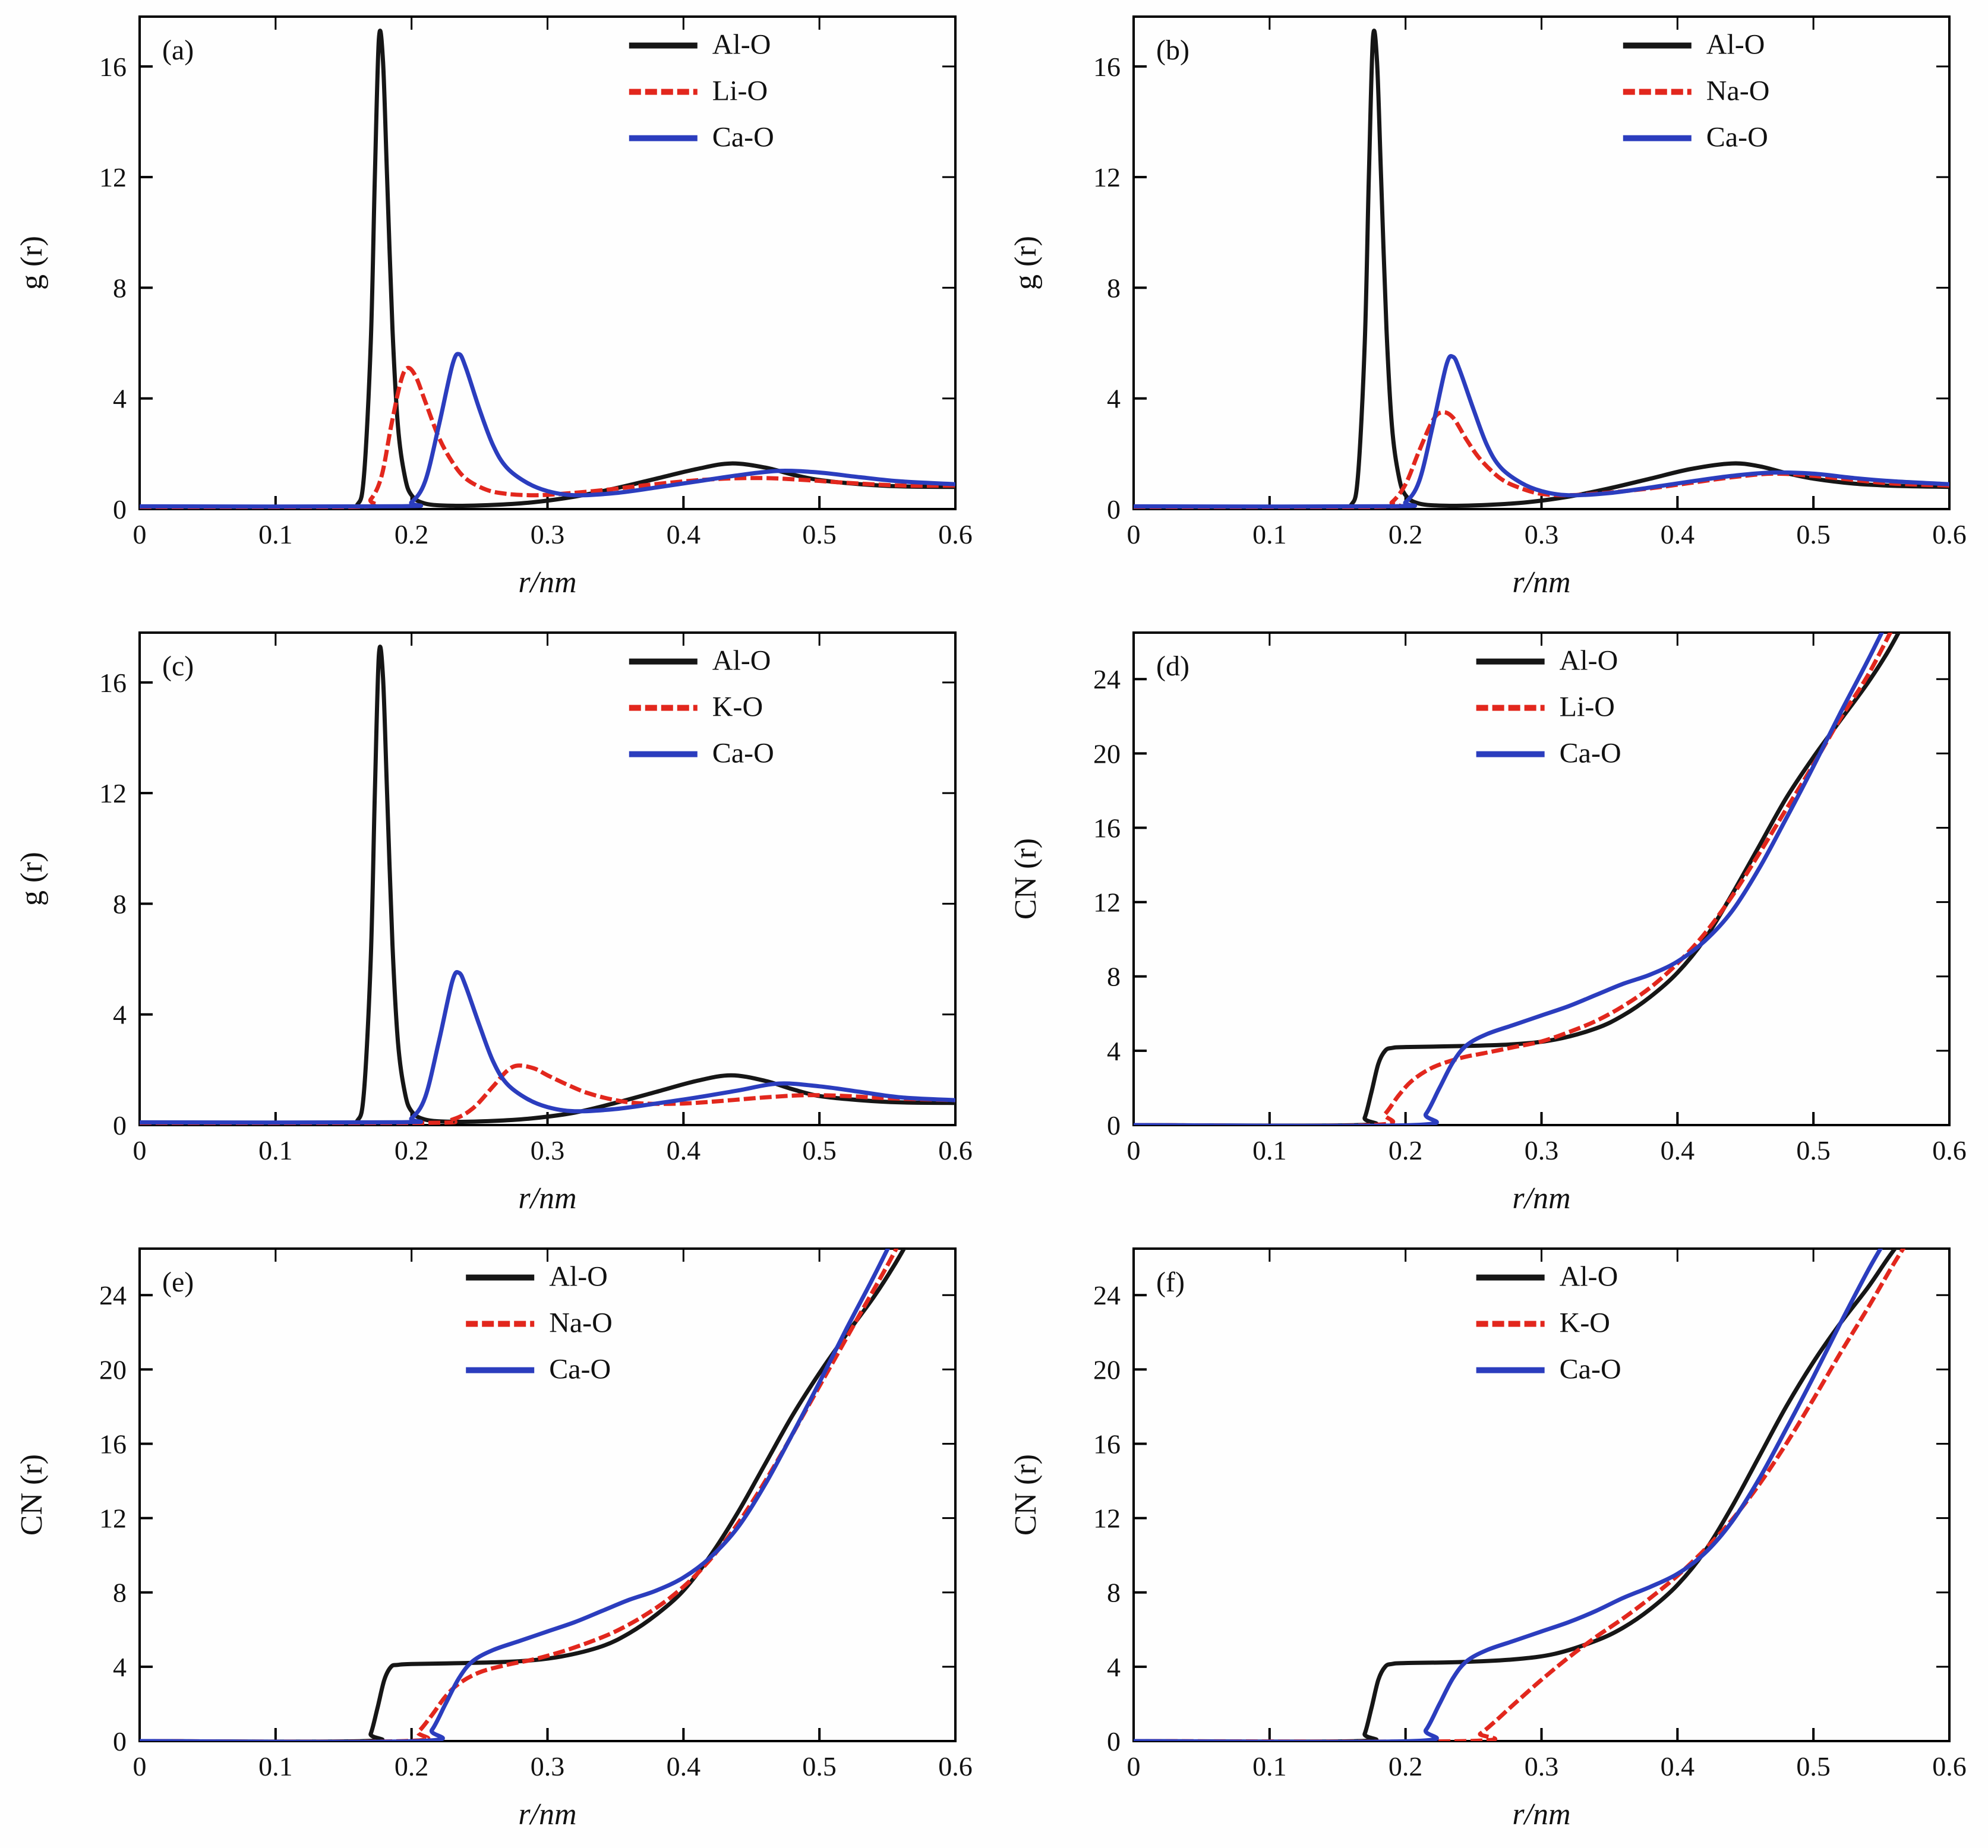  I want to click on x-tick-label: 0.4, so click(684, 1766).